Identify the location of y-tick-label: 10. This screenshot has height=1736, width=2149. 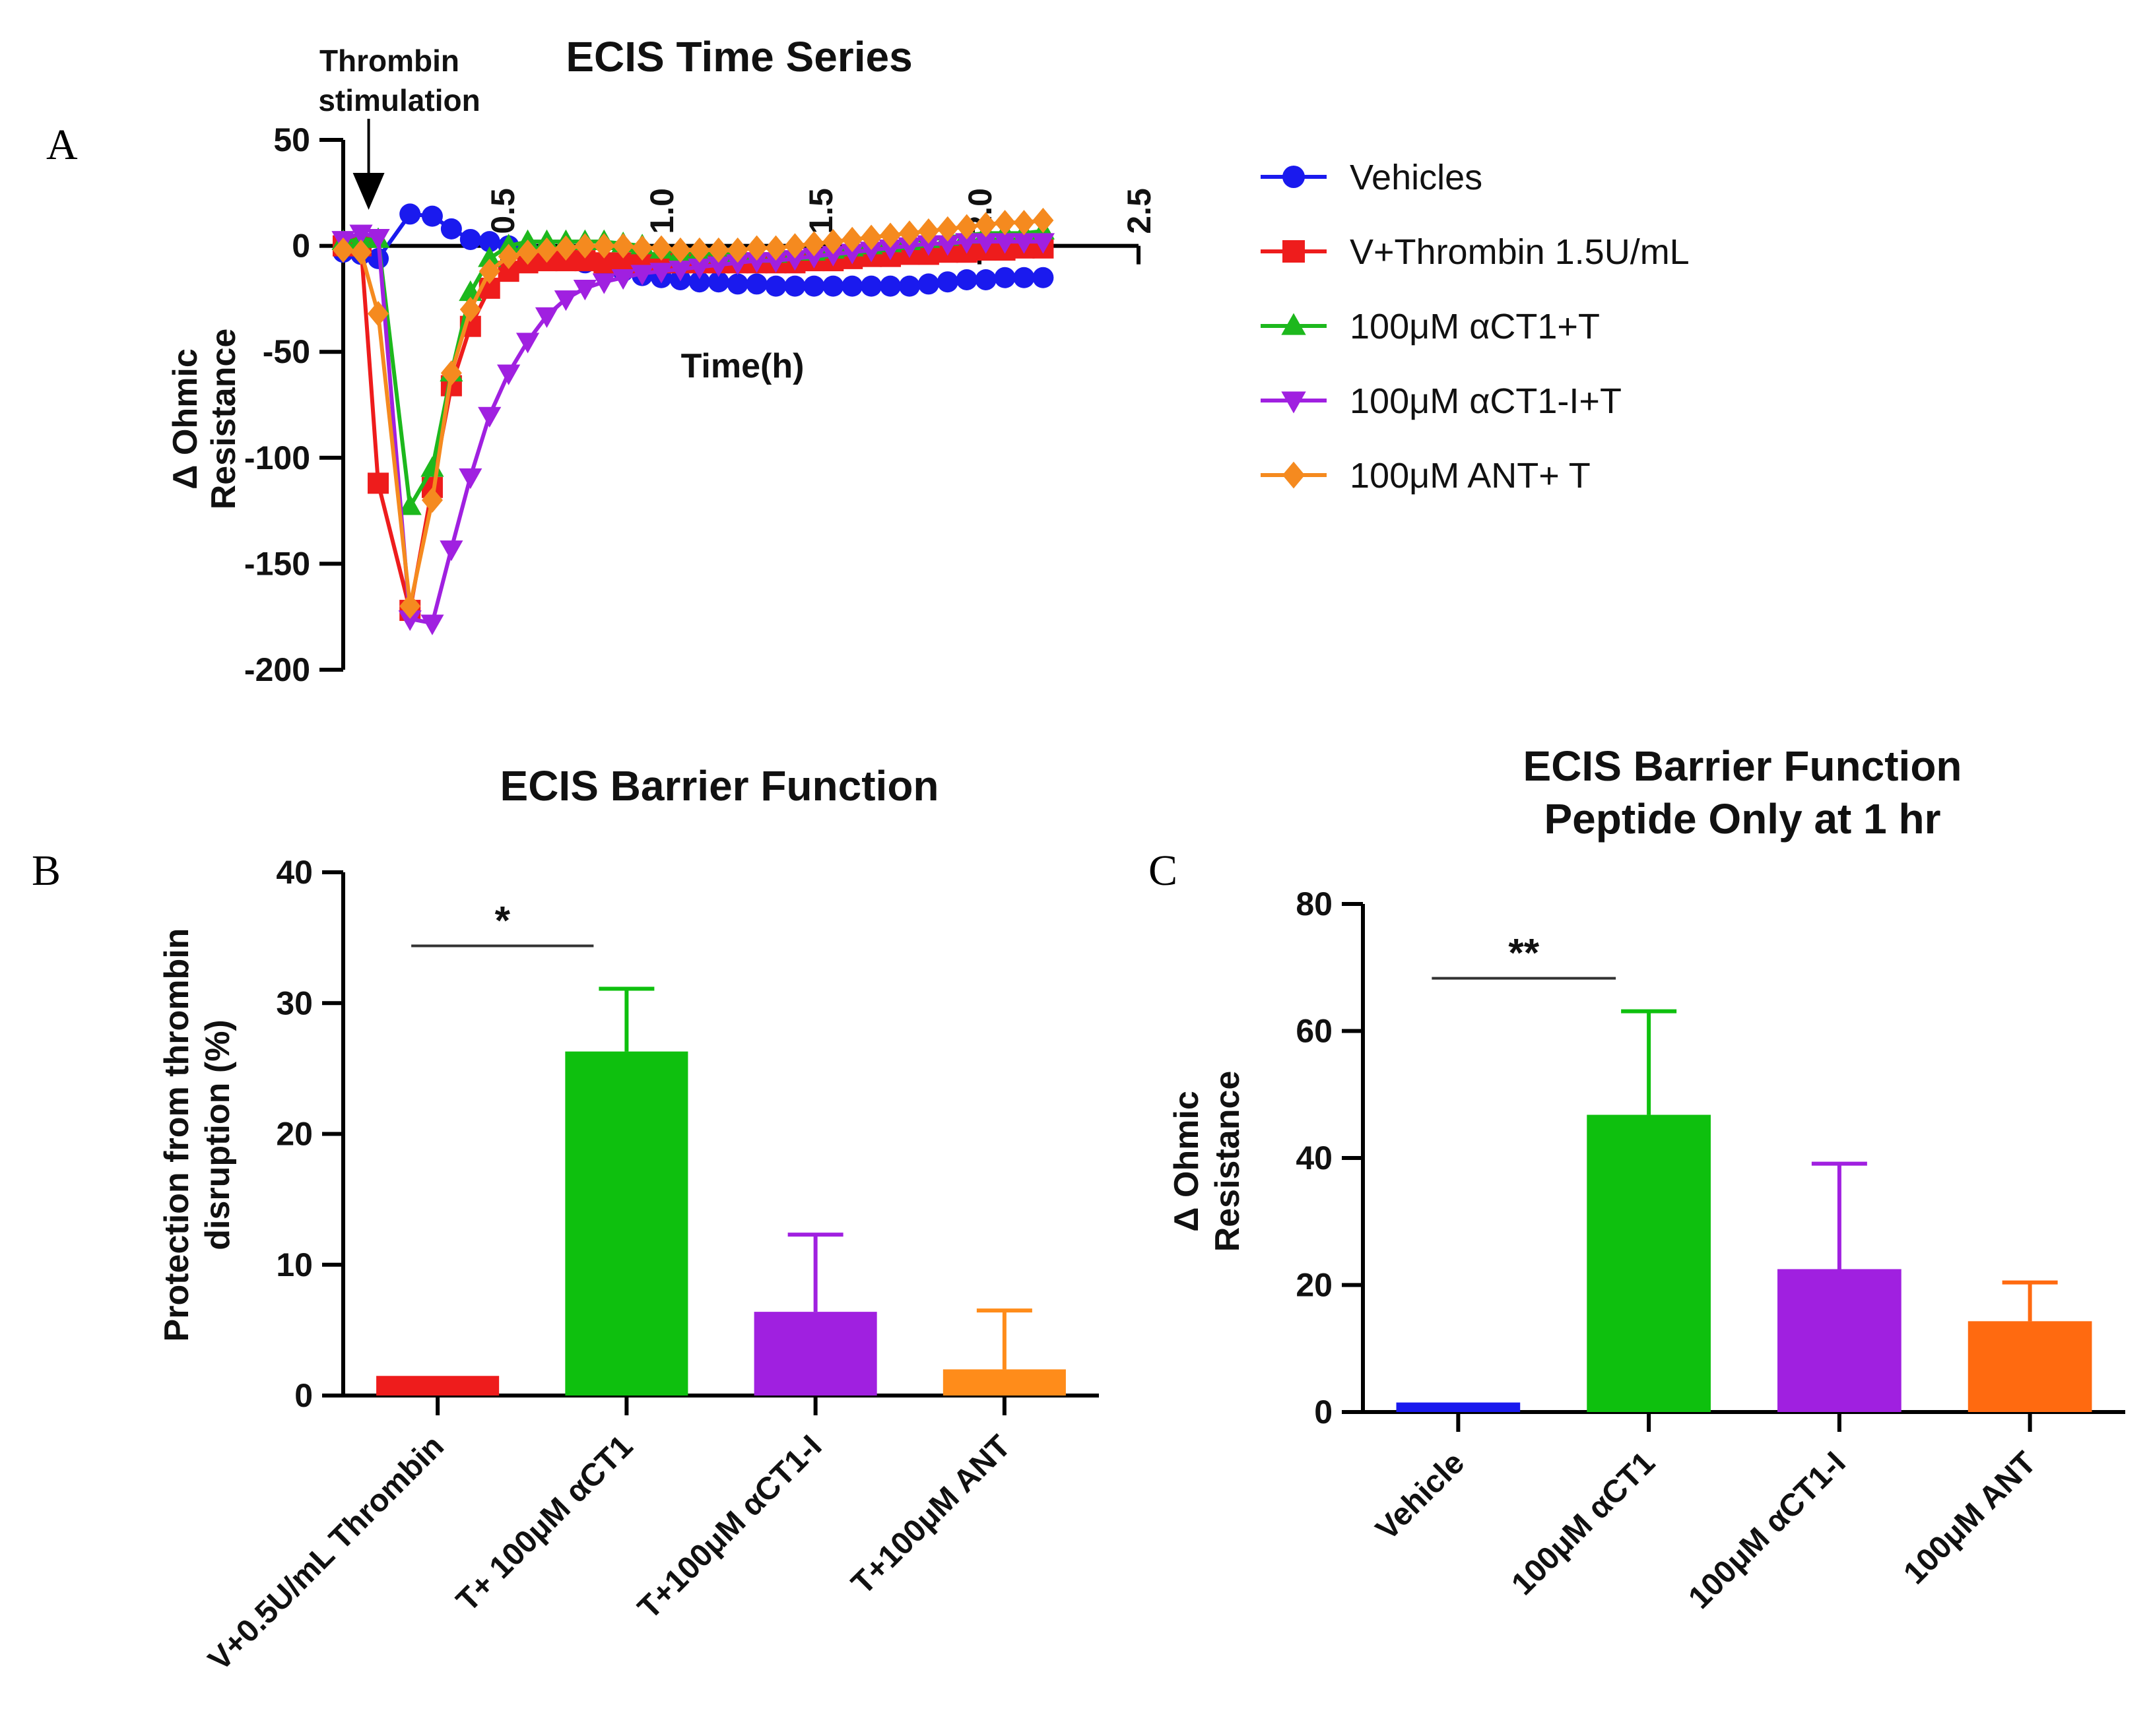
(294, 1264).